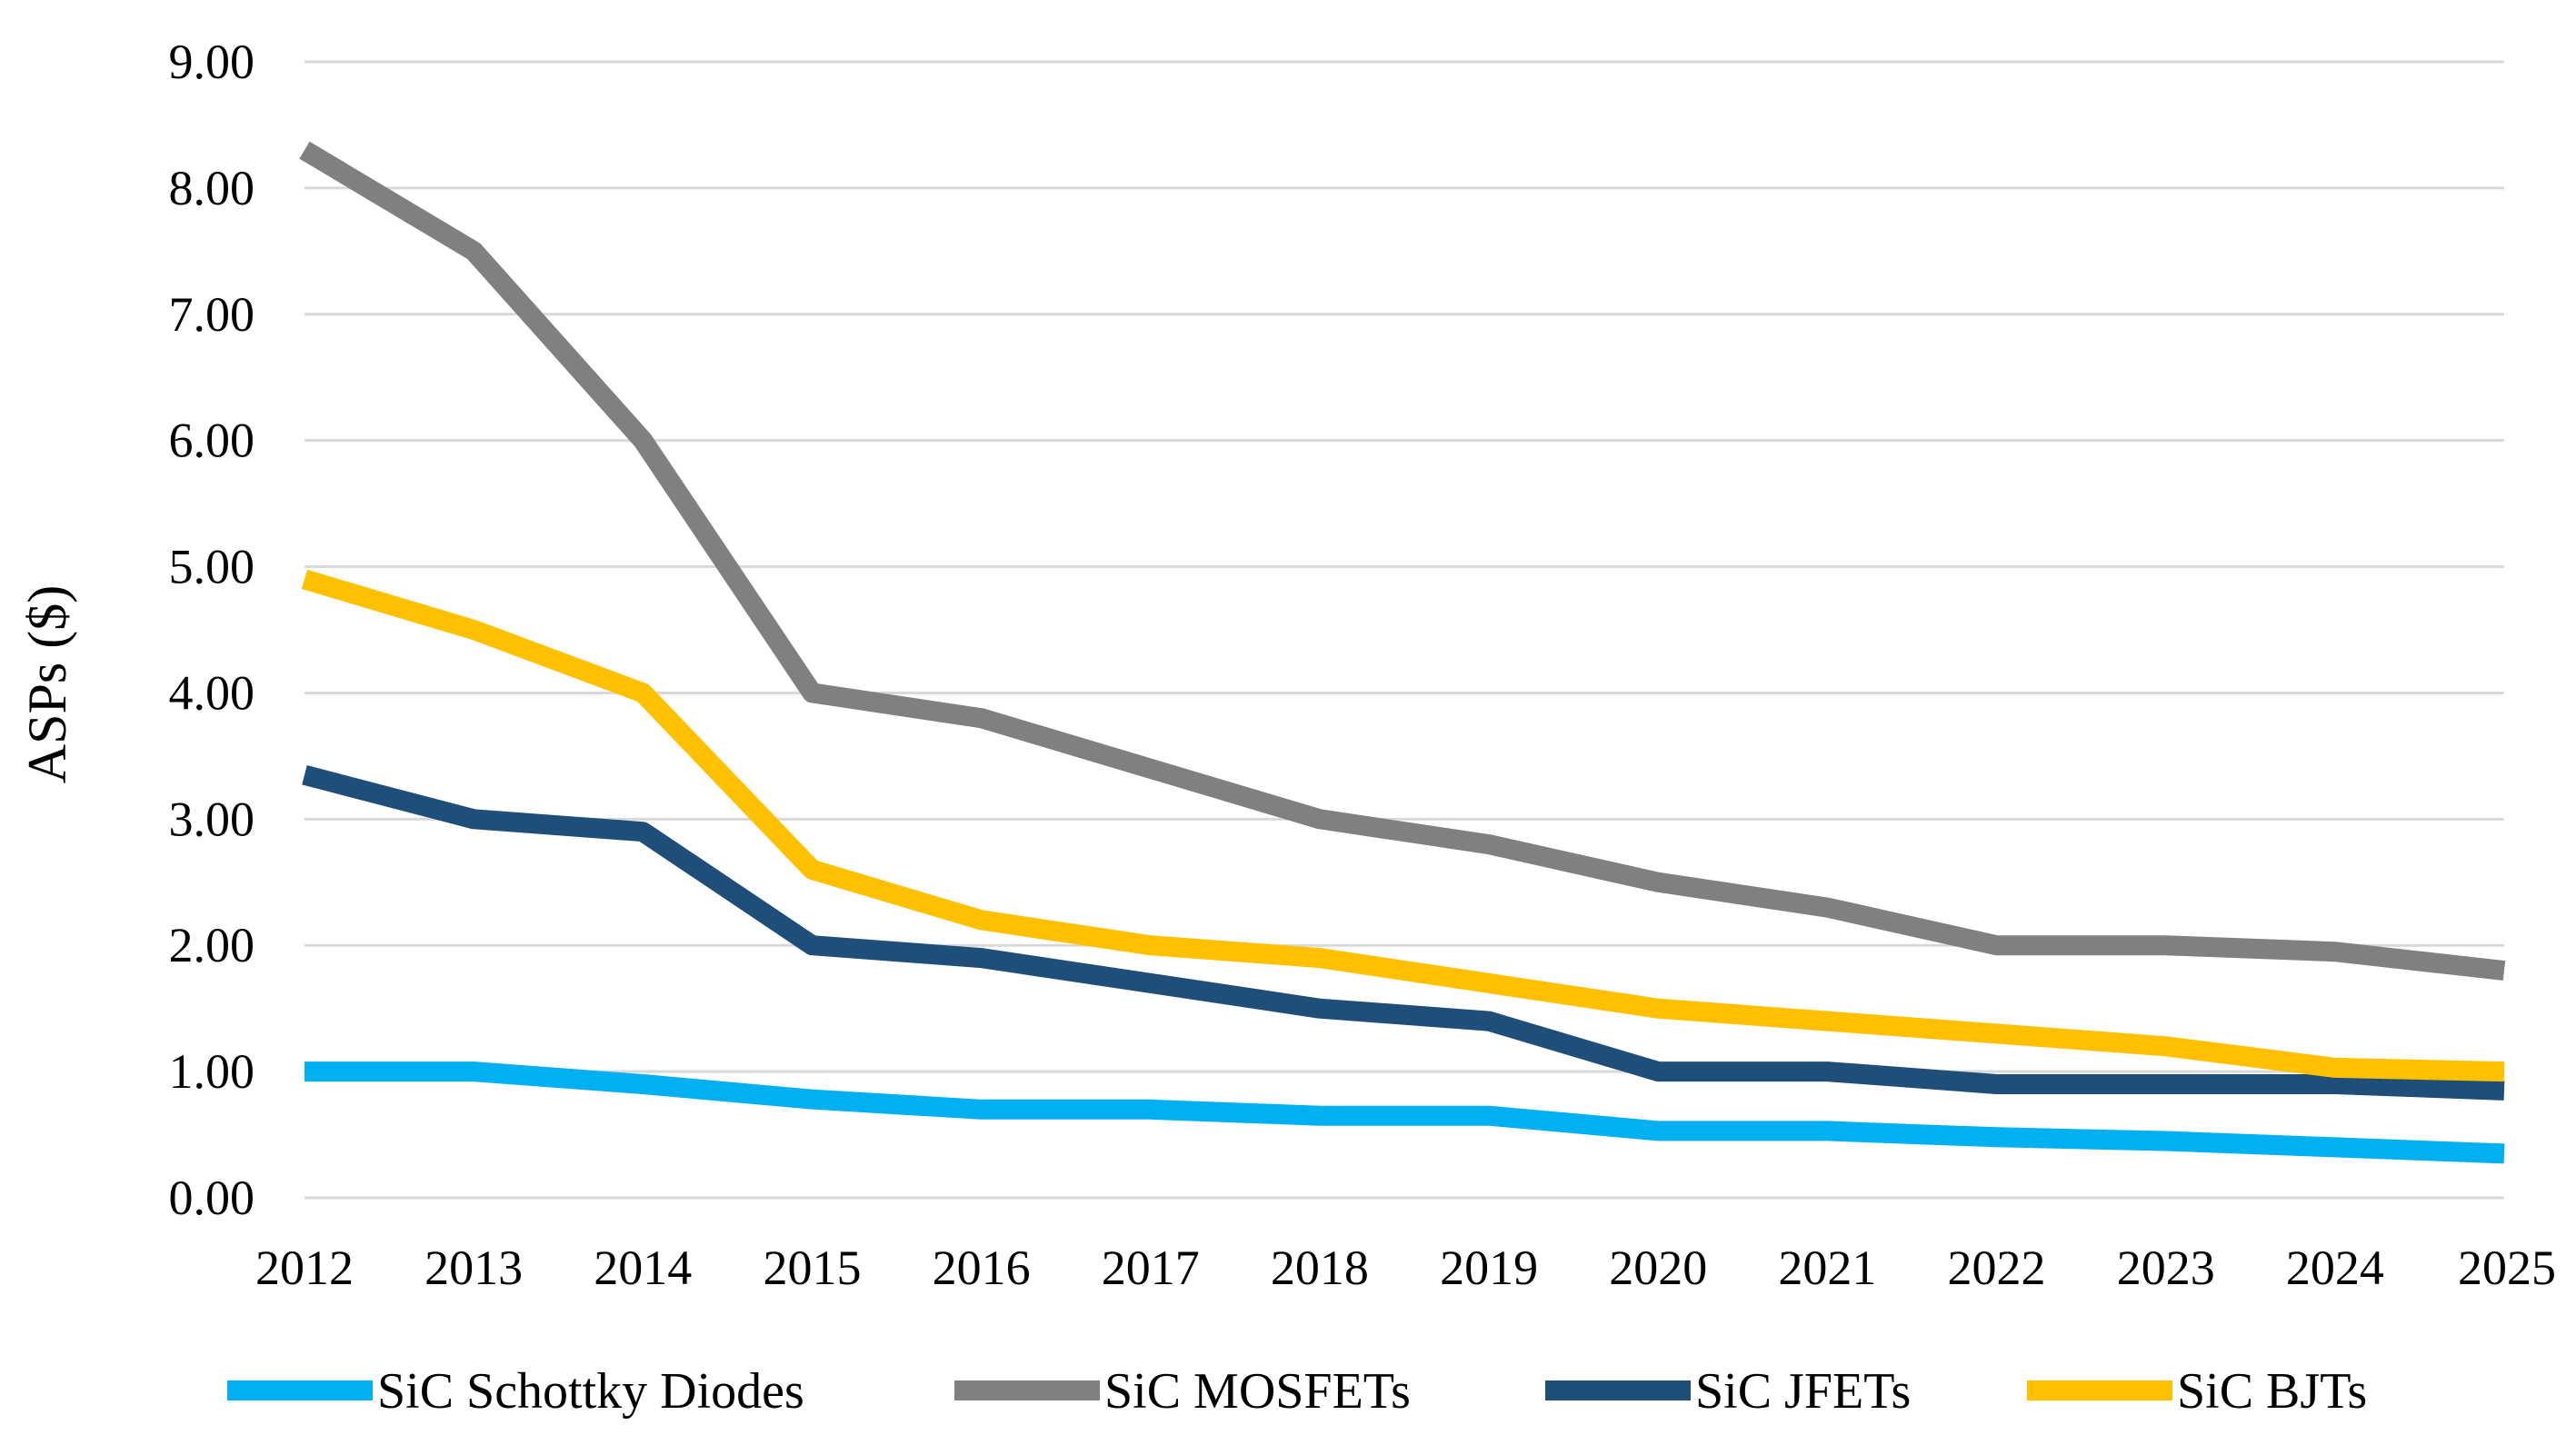 The width and height of the screenshot is (2576, 1445). Describe the element at coordinates (1320, 1268) in the screenshot. I see `x-tick-label: 2018` at that location.